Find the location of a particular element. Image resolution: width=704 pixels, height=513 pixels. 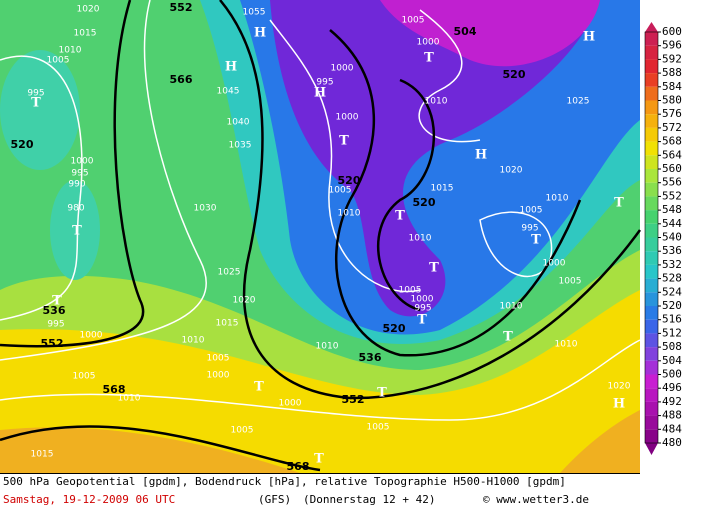

colorbar-tick-label: 556 is located at coordinates (672, 182).